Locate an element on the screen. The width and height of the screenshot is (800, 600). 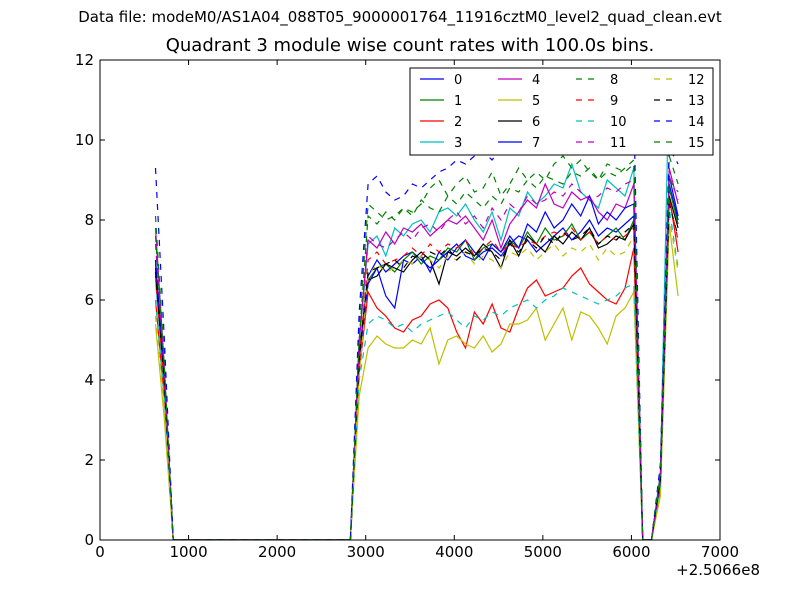
y-tick-label: 6 is located at coordinates (89, 300).